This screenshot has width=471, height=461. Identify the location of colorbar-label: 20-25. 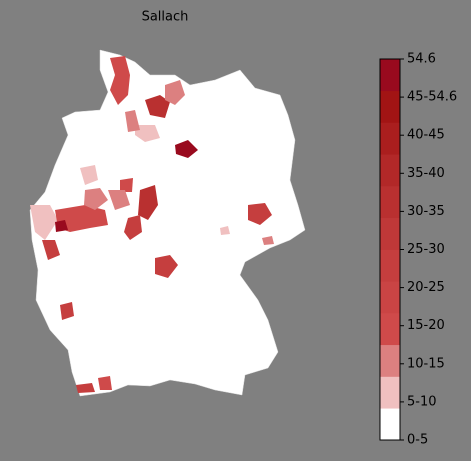
(426, 287).